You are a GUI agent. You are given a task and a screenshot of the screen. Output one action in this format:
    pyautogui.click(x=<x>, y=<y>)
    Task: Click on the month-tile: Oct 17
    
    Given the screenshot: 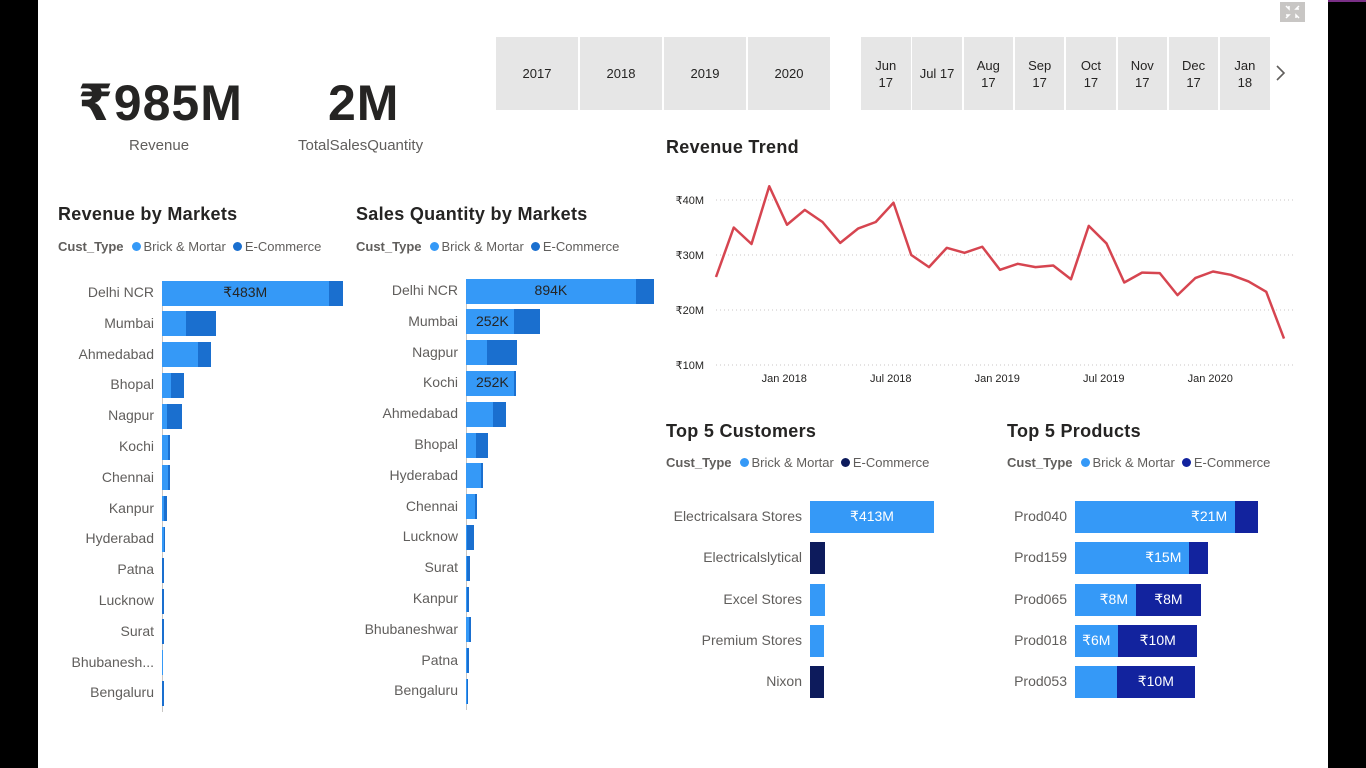 What is the action you would take?
    pyautogui.click(x=1091, y=73)
    